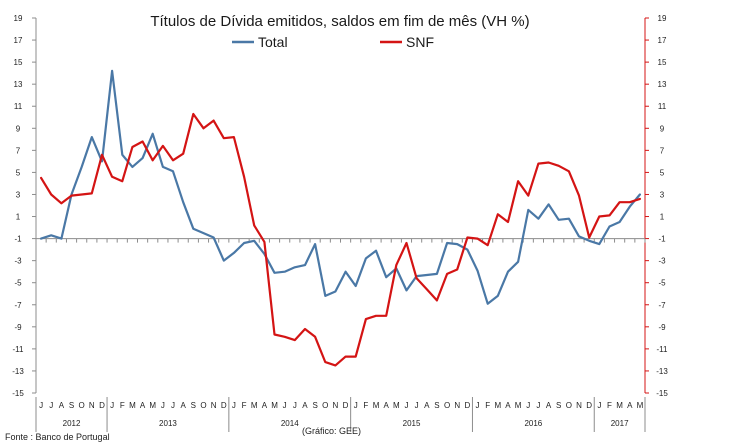  What do you see at coordinates (18, 393) in the screenshot?
I see `left-tick-label: -15` at bounding box center [18, 393].